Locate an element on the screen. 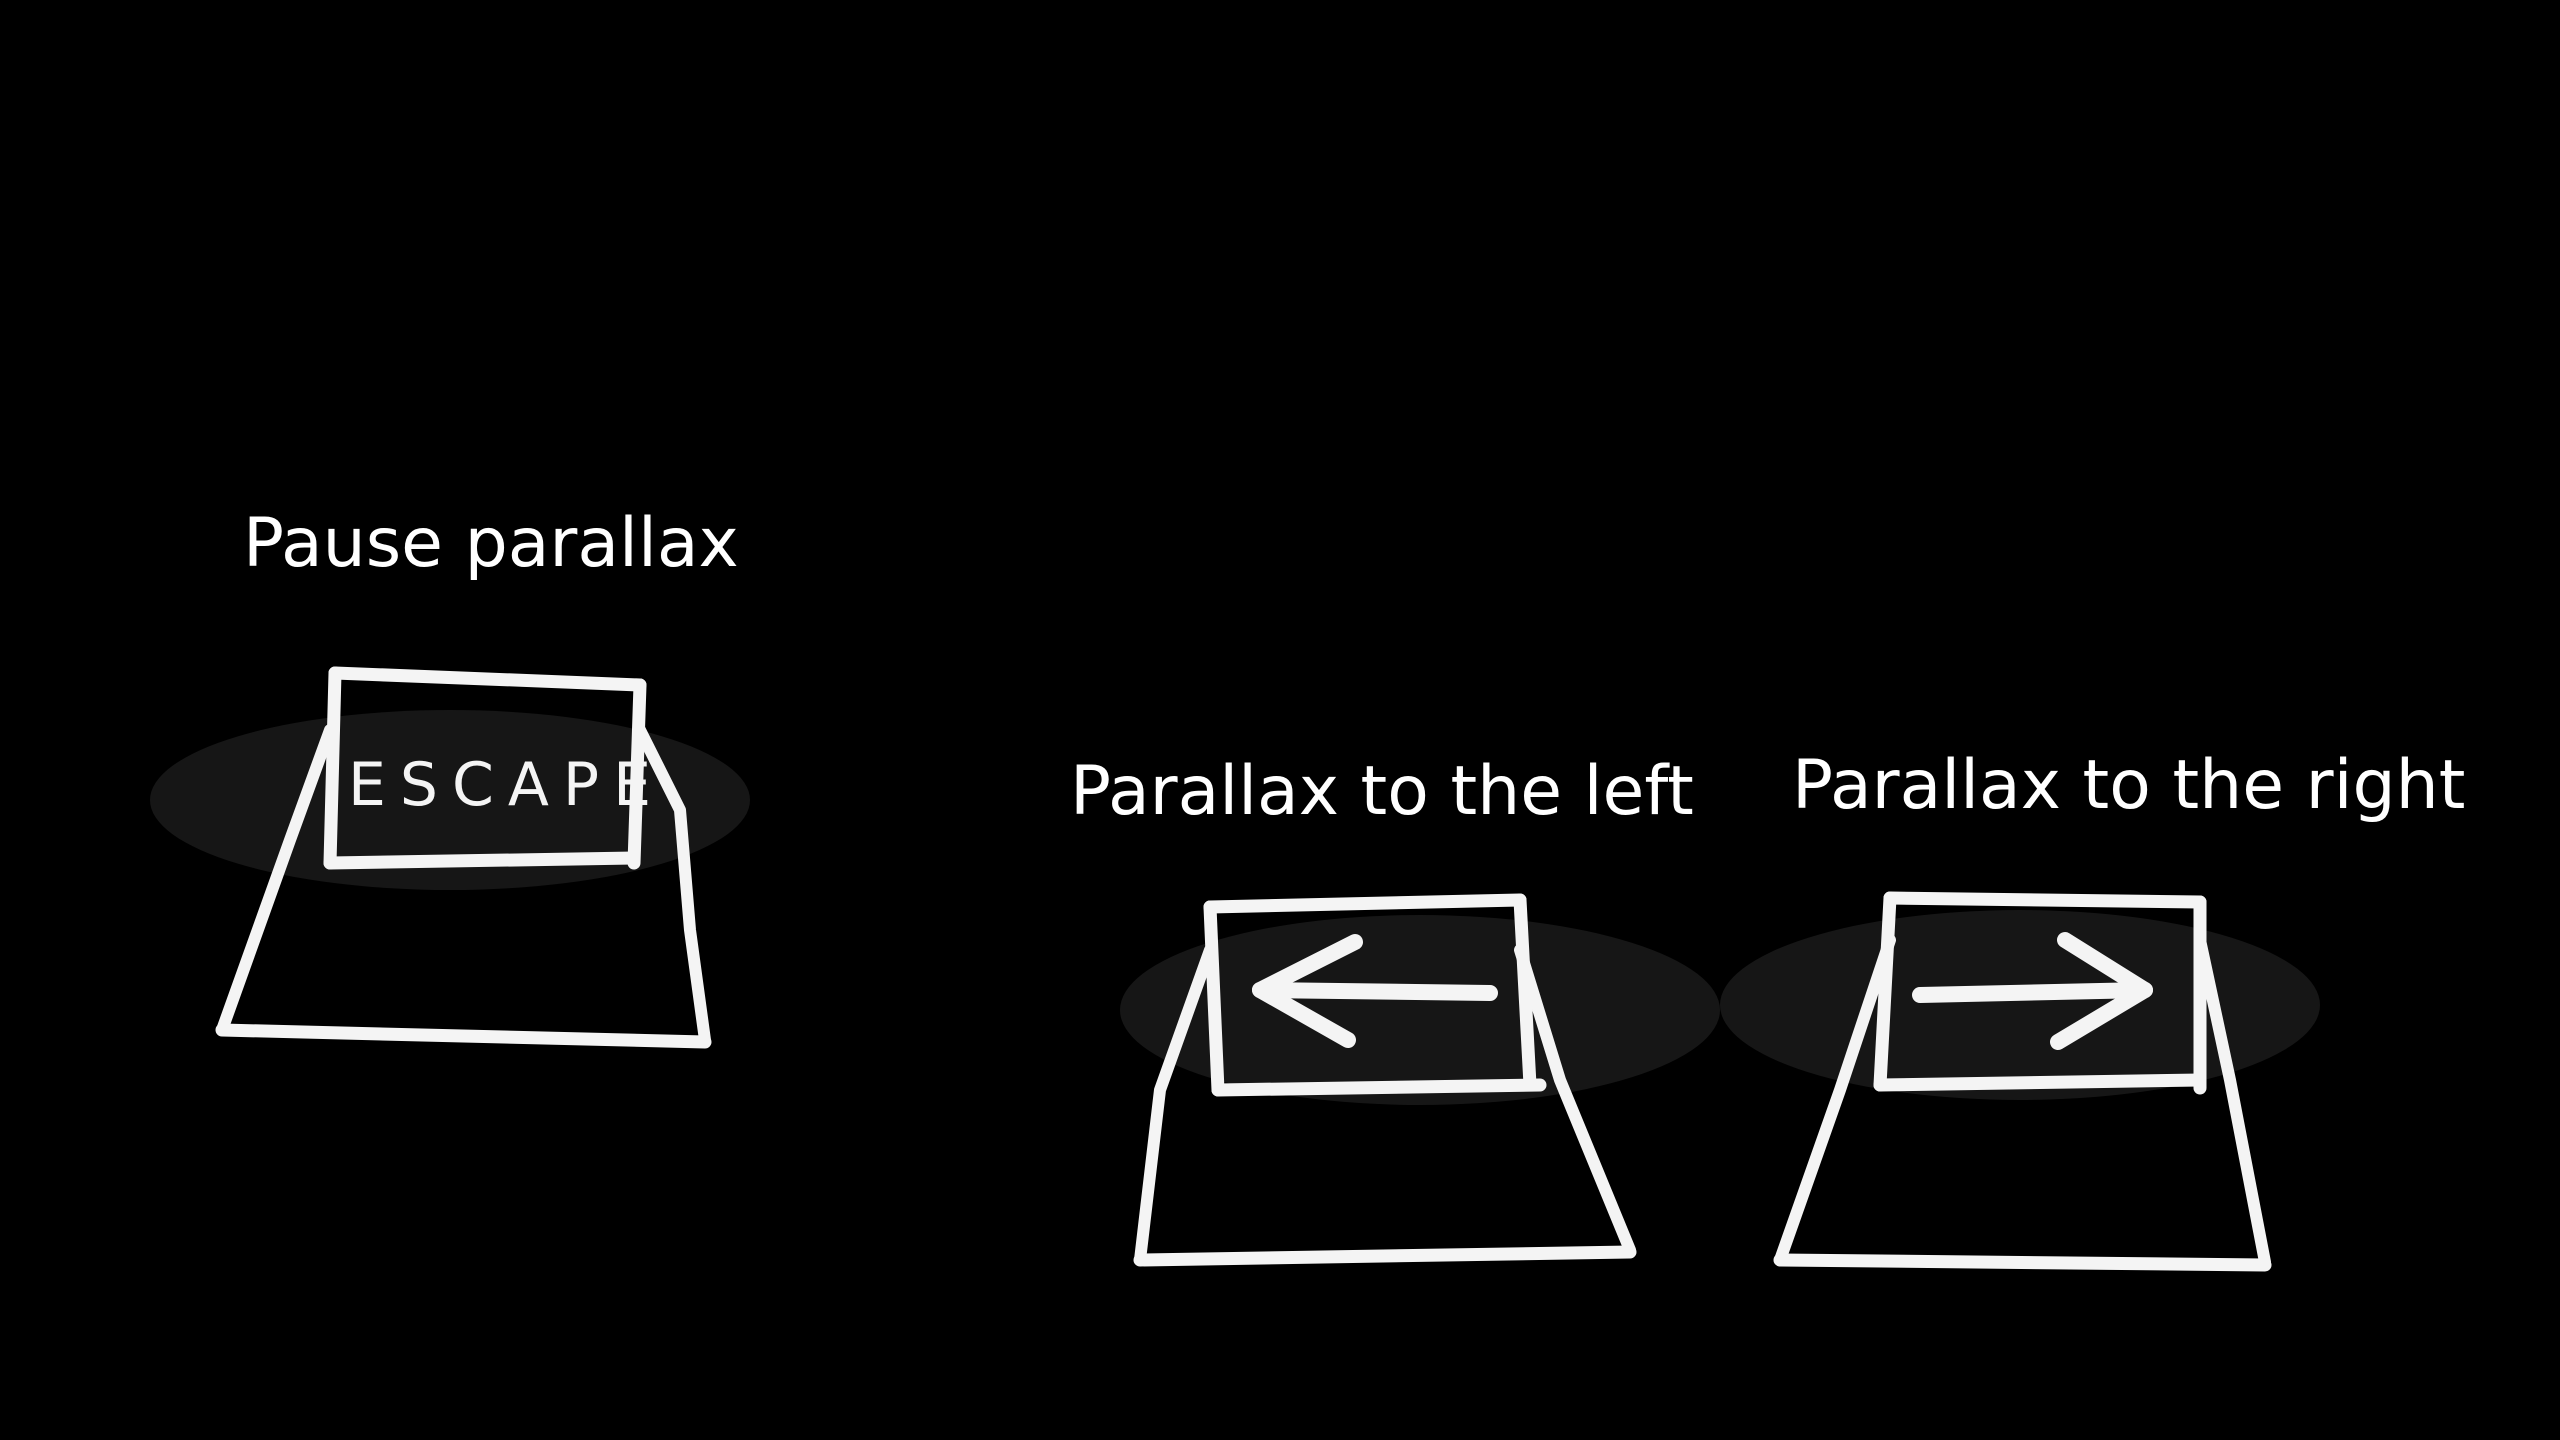  pause-parallax-label: Pause parallax is located at coordinates (491, 543).